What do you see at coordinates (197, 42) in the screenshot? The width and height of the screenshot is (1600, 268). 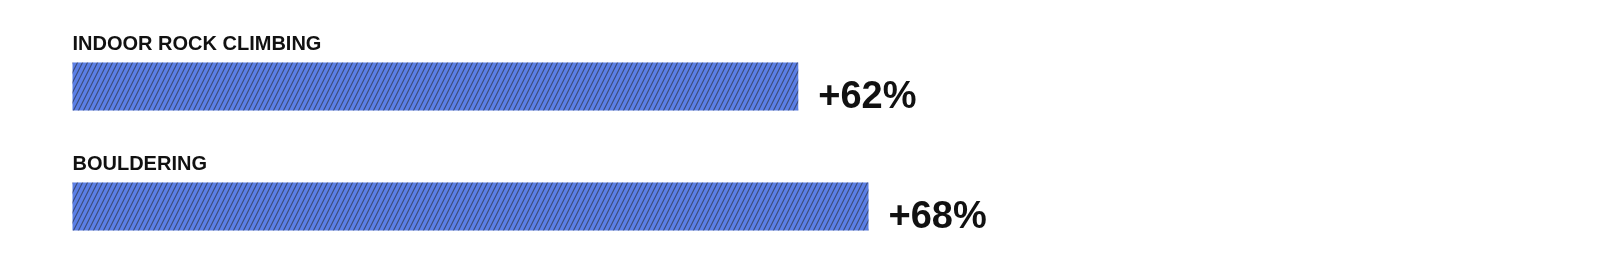 I see `y-tick-label: INDOOR ROCK CLIMBING` at bounding box center [197, 42].